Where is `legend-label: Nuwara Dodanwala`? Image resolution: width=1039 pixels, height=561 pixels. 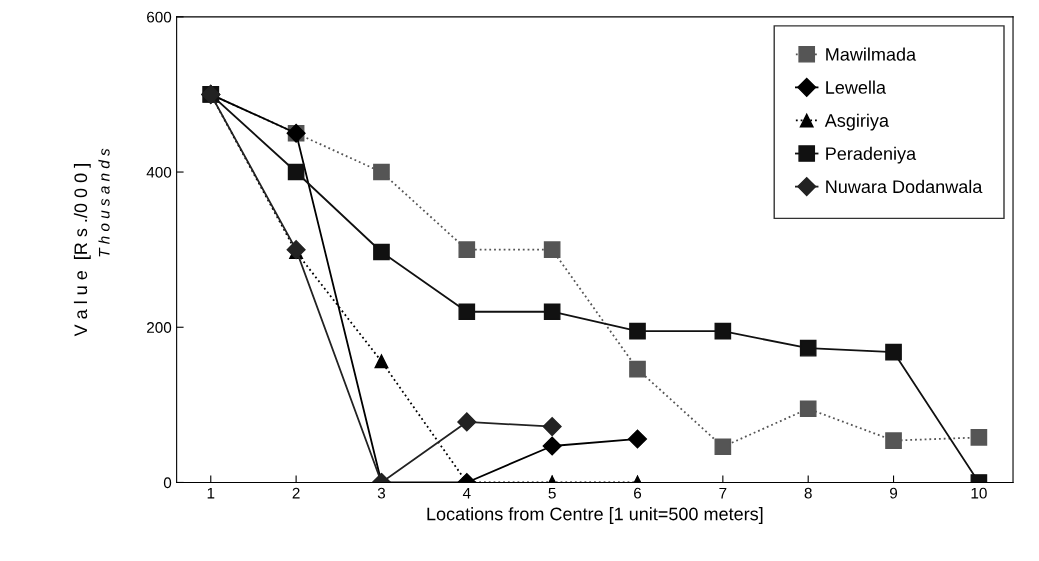 legend-label: Nuwara Dodanwala is located at coordinates (904, 186).